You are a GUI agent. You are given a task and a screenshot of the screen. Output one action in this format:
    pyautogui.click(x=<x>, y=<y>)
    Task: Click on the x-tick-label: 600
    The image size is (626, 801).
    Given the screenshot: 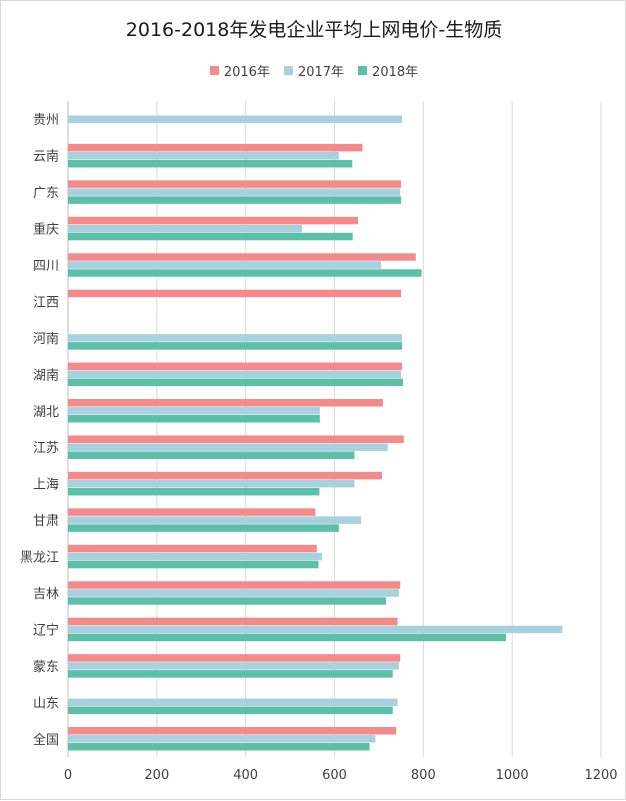 What is the action you would take?
    pyautogui.click(x=334, y=775)
    